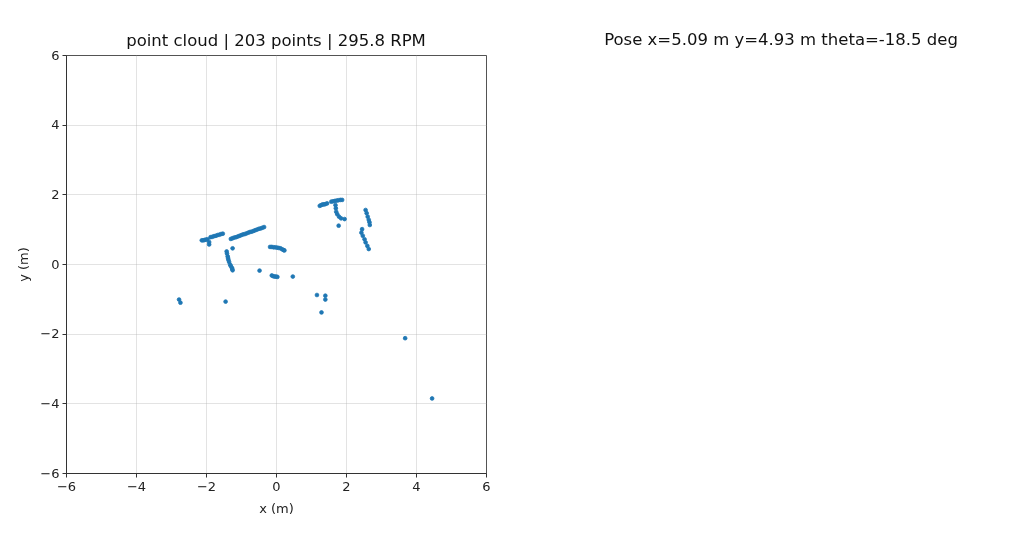 Image resolution: width=1024 pixels, height=534 pixels. Describe the element at coordinates (24, 264) in the screenshot. I see `y-axis-title: y (m)` at that location.